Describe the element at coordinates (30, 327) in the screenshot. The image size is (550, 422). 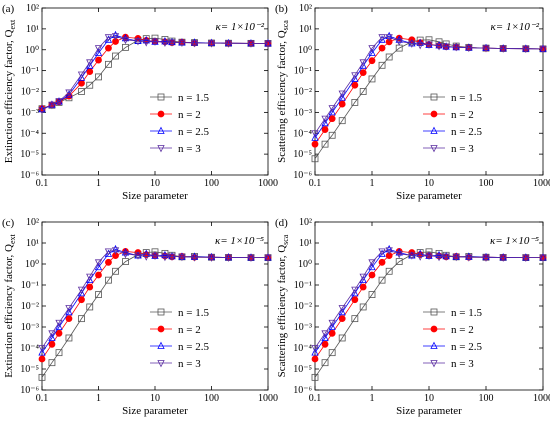
I see `y-tick-label: 10⁻³` at that location.